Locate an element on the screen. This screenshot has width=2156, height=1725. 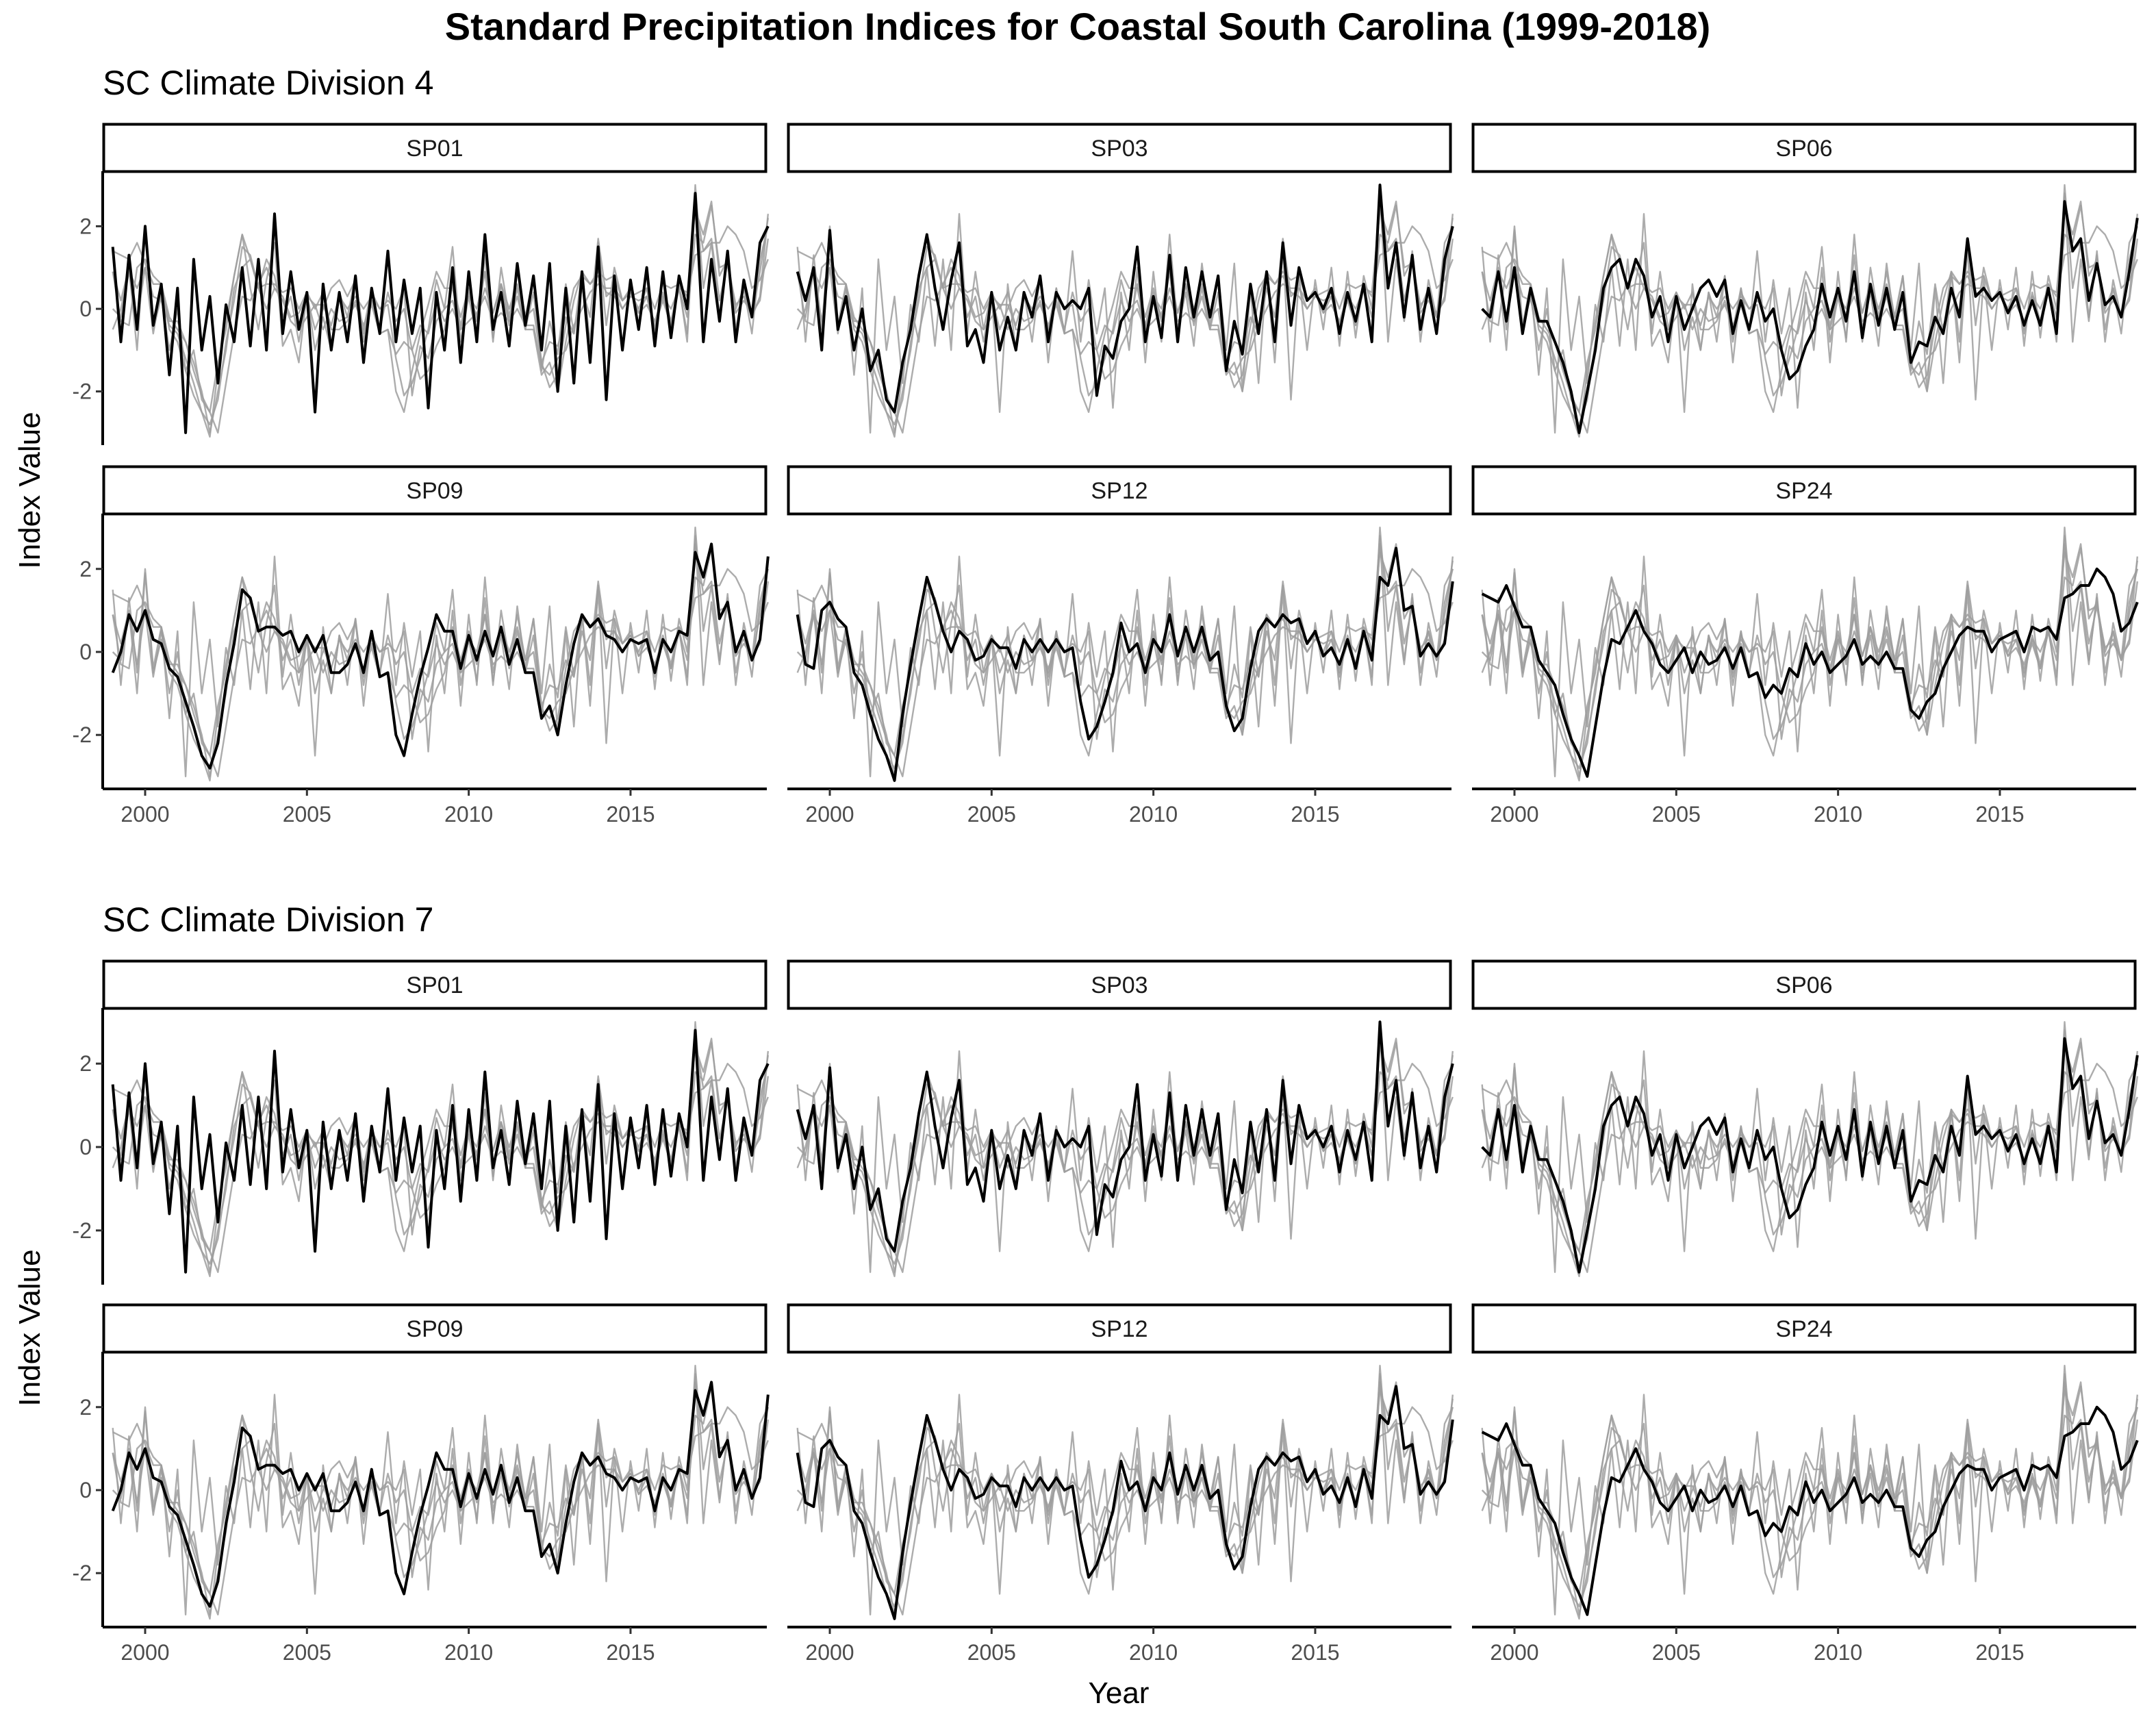
series-line-highlight-sp03 is located at coordinates (1125, 1136).